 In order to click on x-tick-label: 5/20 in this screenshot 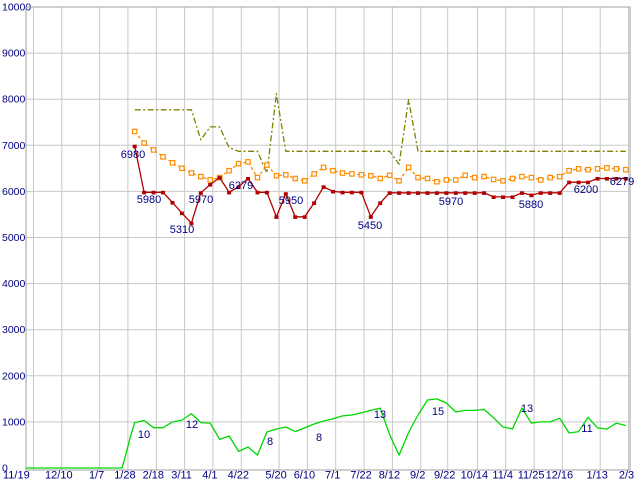, I will do `click(275, 475)`.